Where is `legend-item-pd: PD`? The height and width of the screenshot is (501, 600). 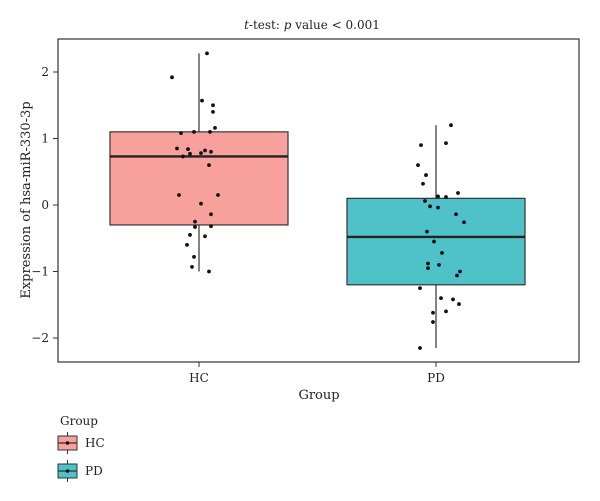
legend-item-pd: PD is located at coordinates (80, 471).